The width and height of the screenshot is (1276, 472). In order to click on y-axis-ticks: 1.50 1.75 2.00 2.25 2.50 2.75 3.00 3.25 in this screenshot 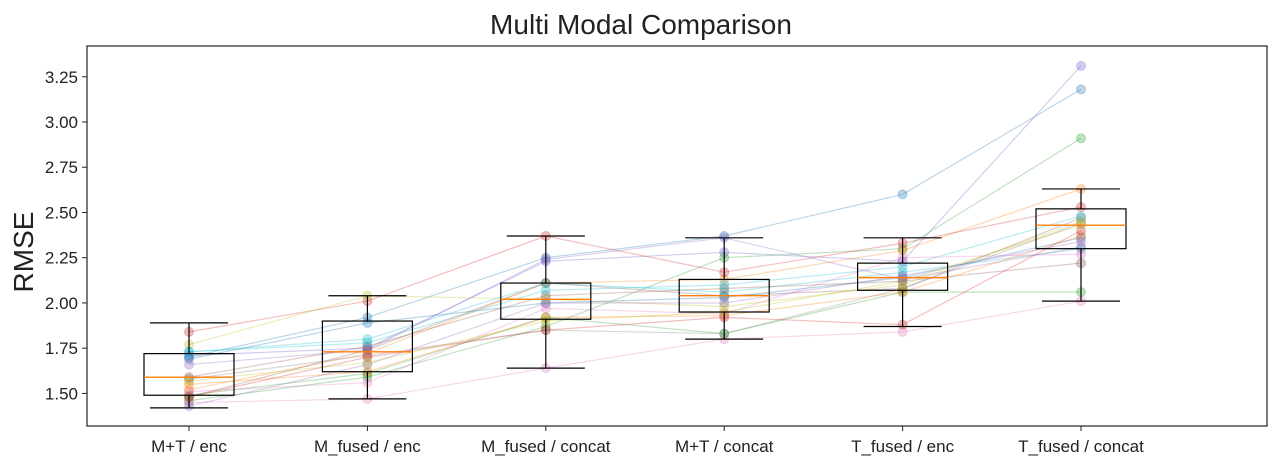, I will do `click(66, 235)`.